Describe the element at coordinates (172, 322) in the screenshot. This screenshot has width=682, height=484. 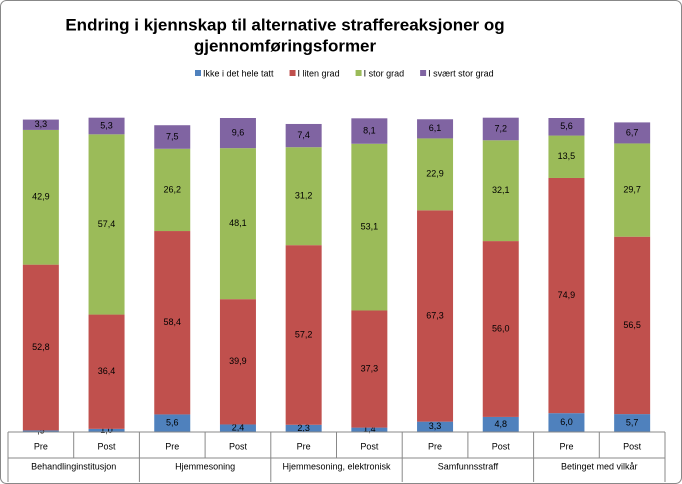
I see `value-label: 58,4` at that location.